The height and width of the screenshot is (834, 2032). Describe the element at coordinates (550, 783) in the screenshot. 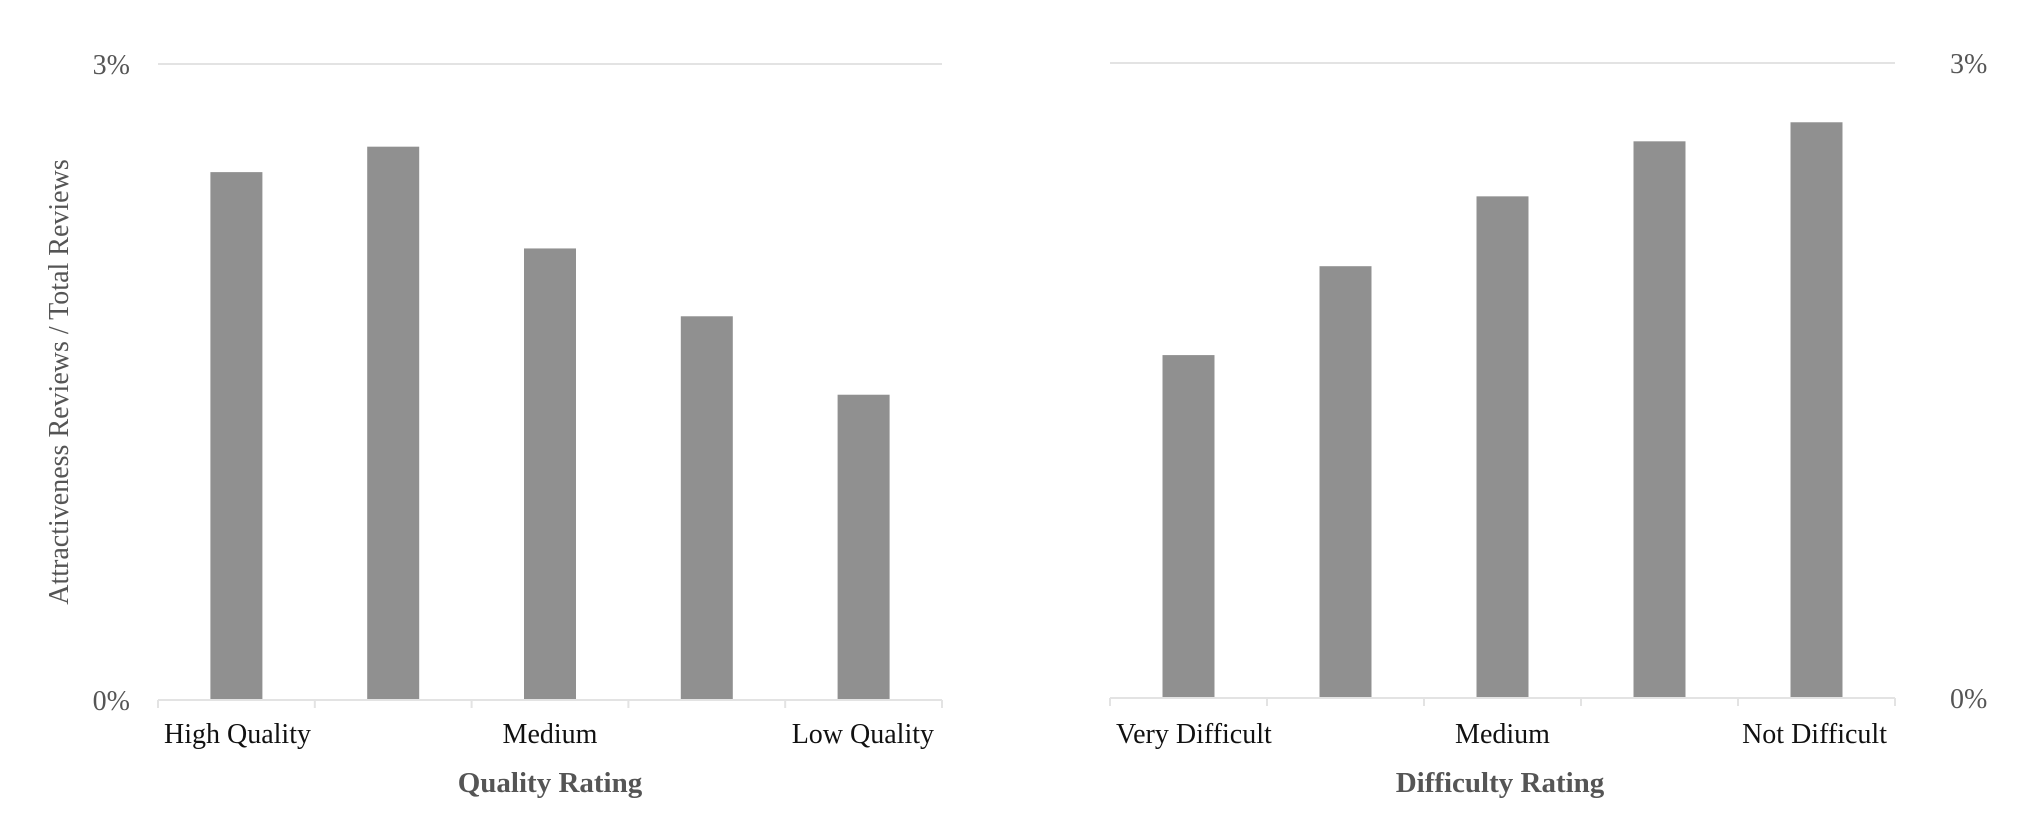

I see `quality-x-axis-title: Quality Rating` at that location.